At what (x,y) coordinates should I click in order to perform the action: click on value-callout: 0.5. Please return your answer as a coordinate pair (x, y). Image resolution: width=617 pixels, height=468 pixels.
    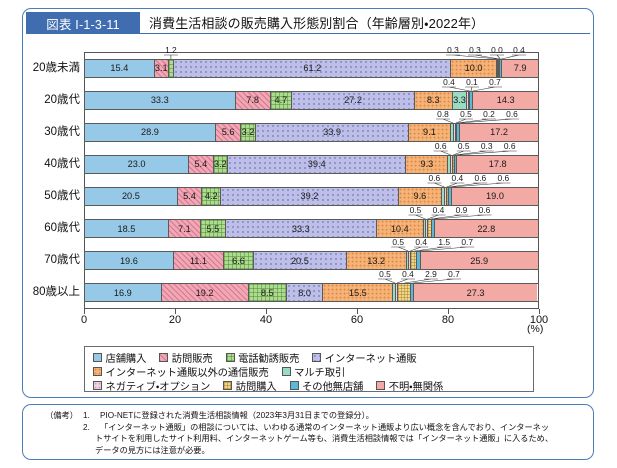
    Looking at the image, I should click on (415, 210).